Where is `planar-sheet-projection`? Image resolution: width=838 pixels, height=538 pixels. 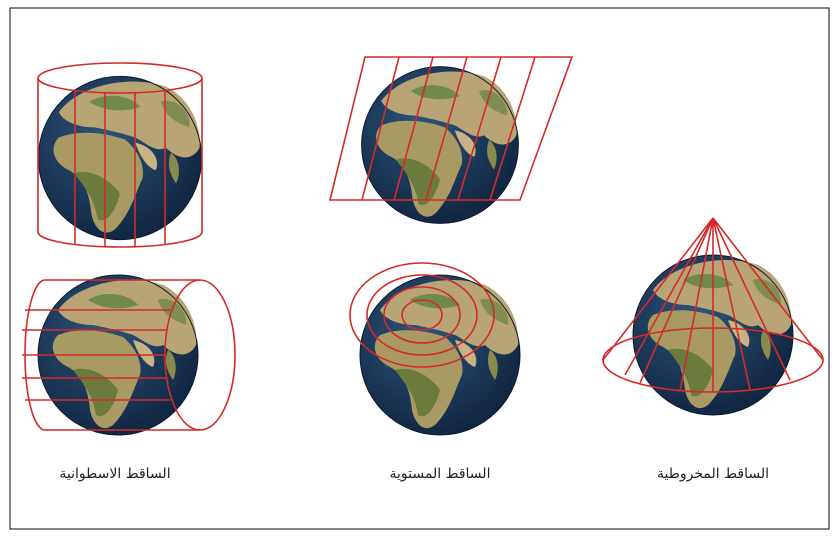 planar-sheet-projection is located at coordinates (451, 140).